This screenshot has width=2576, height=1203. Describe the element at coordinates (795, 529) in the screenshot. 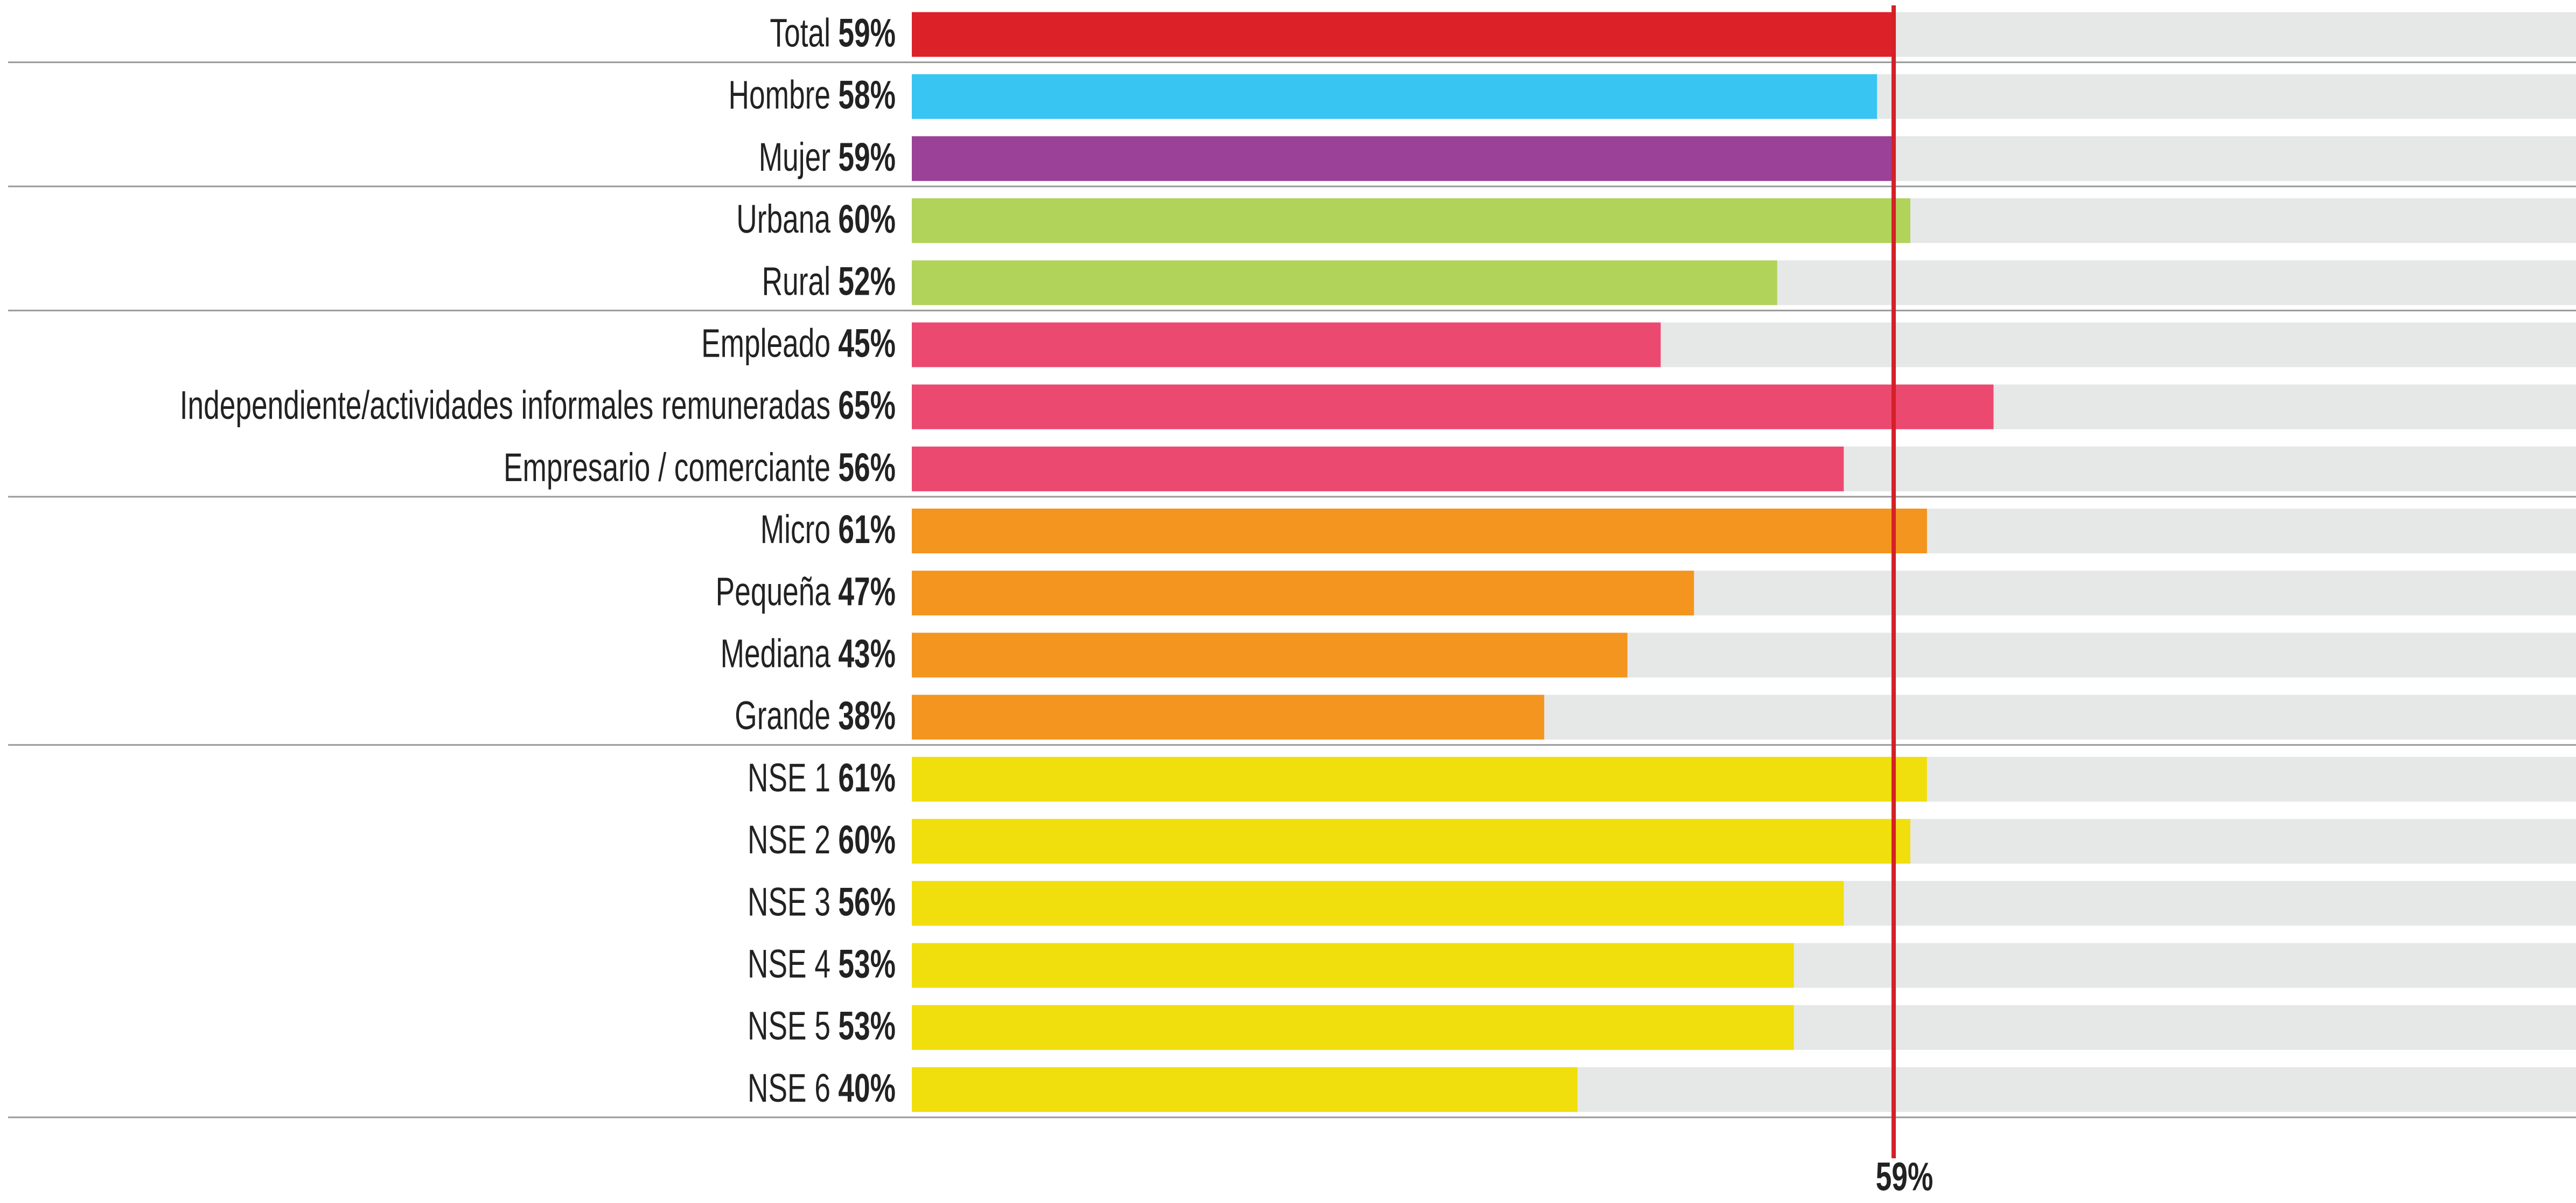

I see `category-name: Micro` at that location.